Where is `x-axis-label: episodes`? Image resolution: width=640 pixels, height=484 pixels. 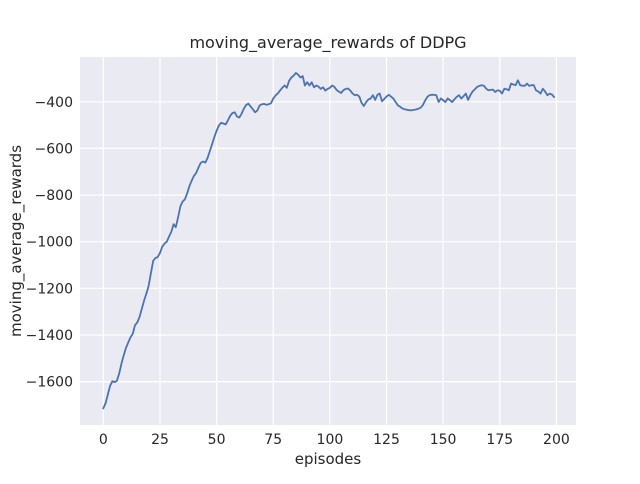 x-axis-label: episodes is located at coordinates (328, 459).